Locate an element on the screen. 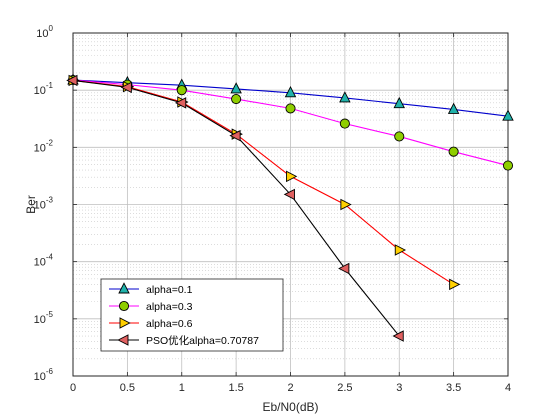  x-tick-label: 0 is located at coordinates (73, 388).